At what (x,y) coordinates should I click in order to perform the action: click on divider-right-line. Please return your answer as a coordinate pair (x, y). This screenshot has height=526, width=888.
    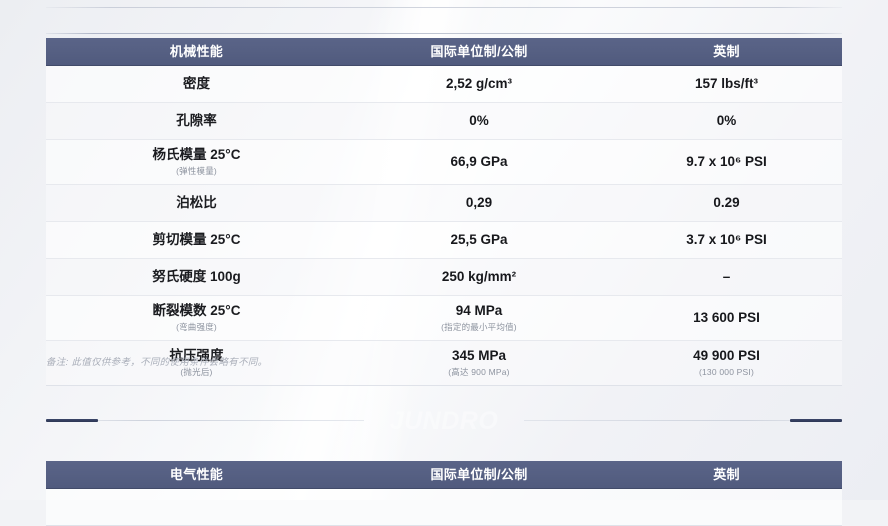
    Looking at the image, I should click on (683, 420).